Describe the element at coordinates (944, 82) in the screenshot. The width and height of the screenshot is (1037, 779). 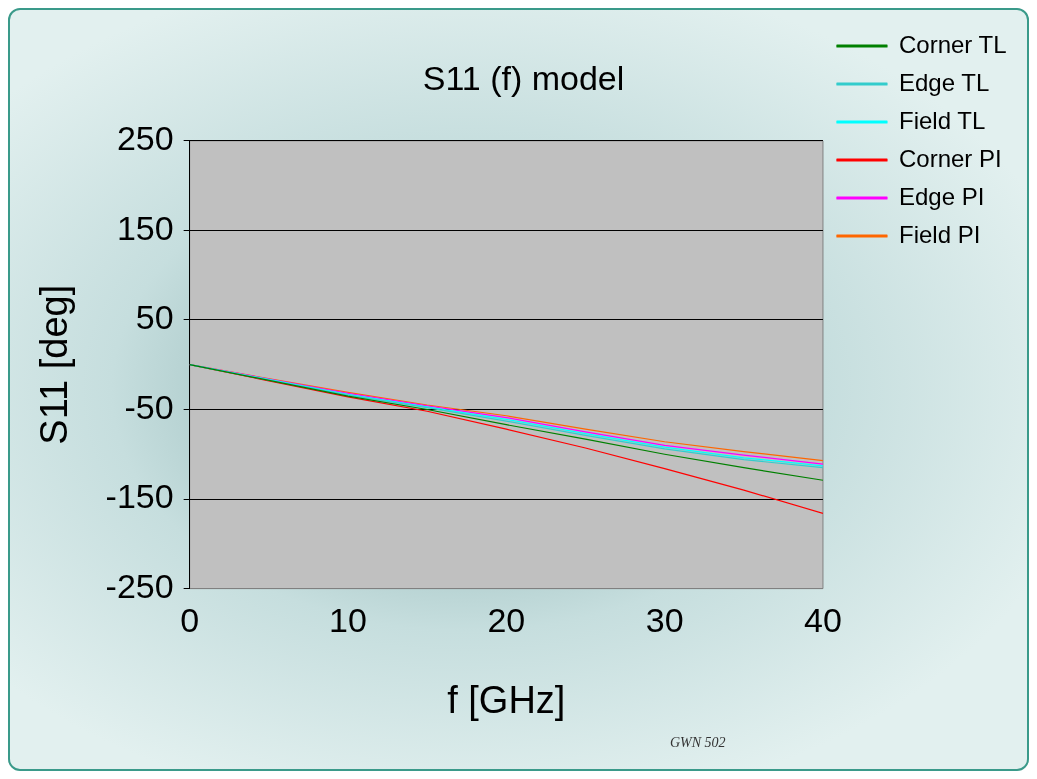
I see `legend-label: Edge TL` at that location.